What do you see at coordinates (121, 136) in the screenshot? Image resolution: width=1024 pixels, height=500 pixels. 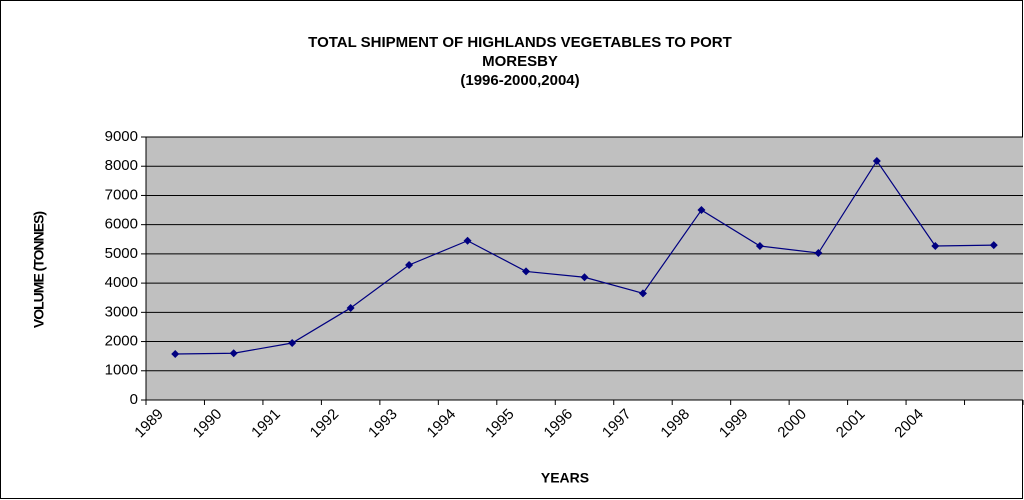 I see `y-tick-label: 9000` at bounding box center [121, 136].